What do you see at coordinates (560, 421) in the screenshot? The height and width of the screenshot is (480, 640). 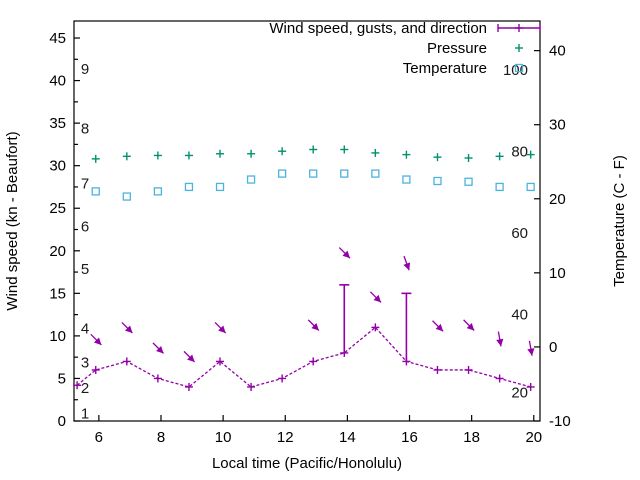 I see `y2-tick-label--10: -10` at bounding box center [560, 421].